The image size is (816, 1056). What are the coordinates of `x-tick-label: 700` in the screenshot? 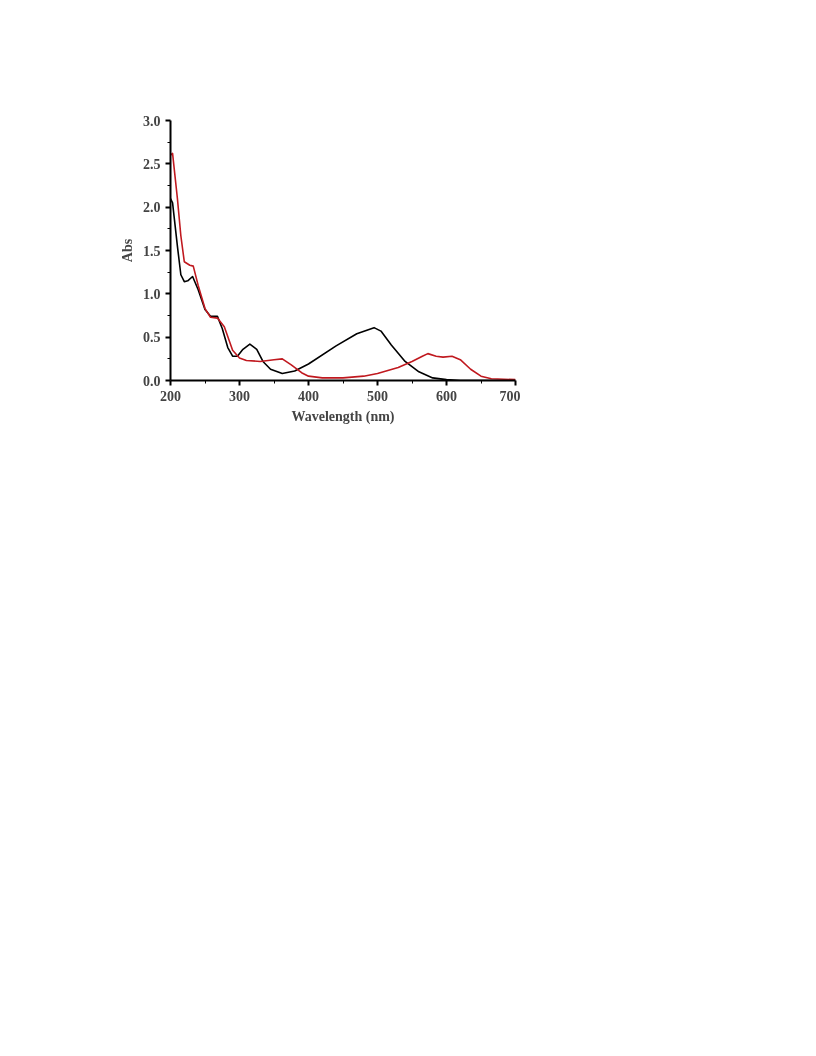 It's located at (510, 396).